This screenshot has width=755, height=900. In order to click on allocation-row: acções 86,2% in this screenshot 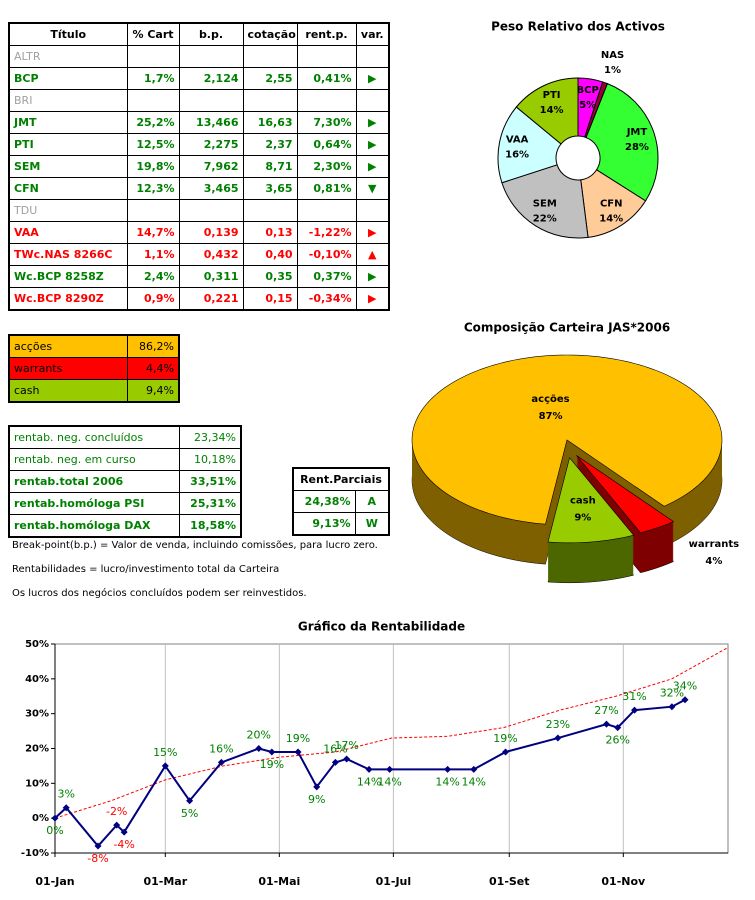, I will do `click(94, 346)`.